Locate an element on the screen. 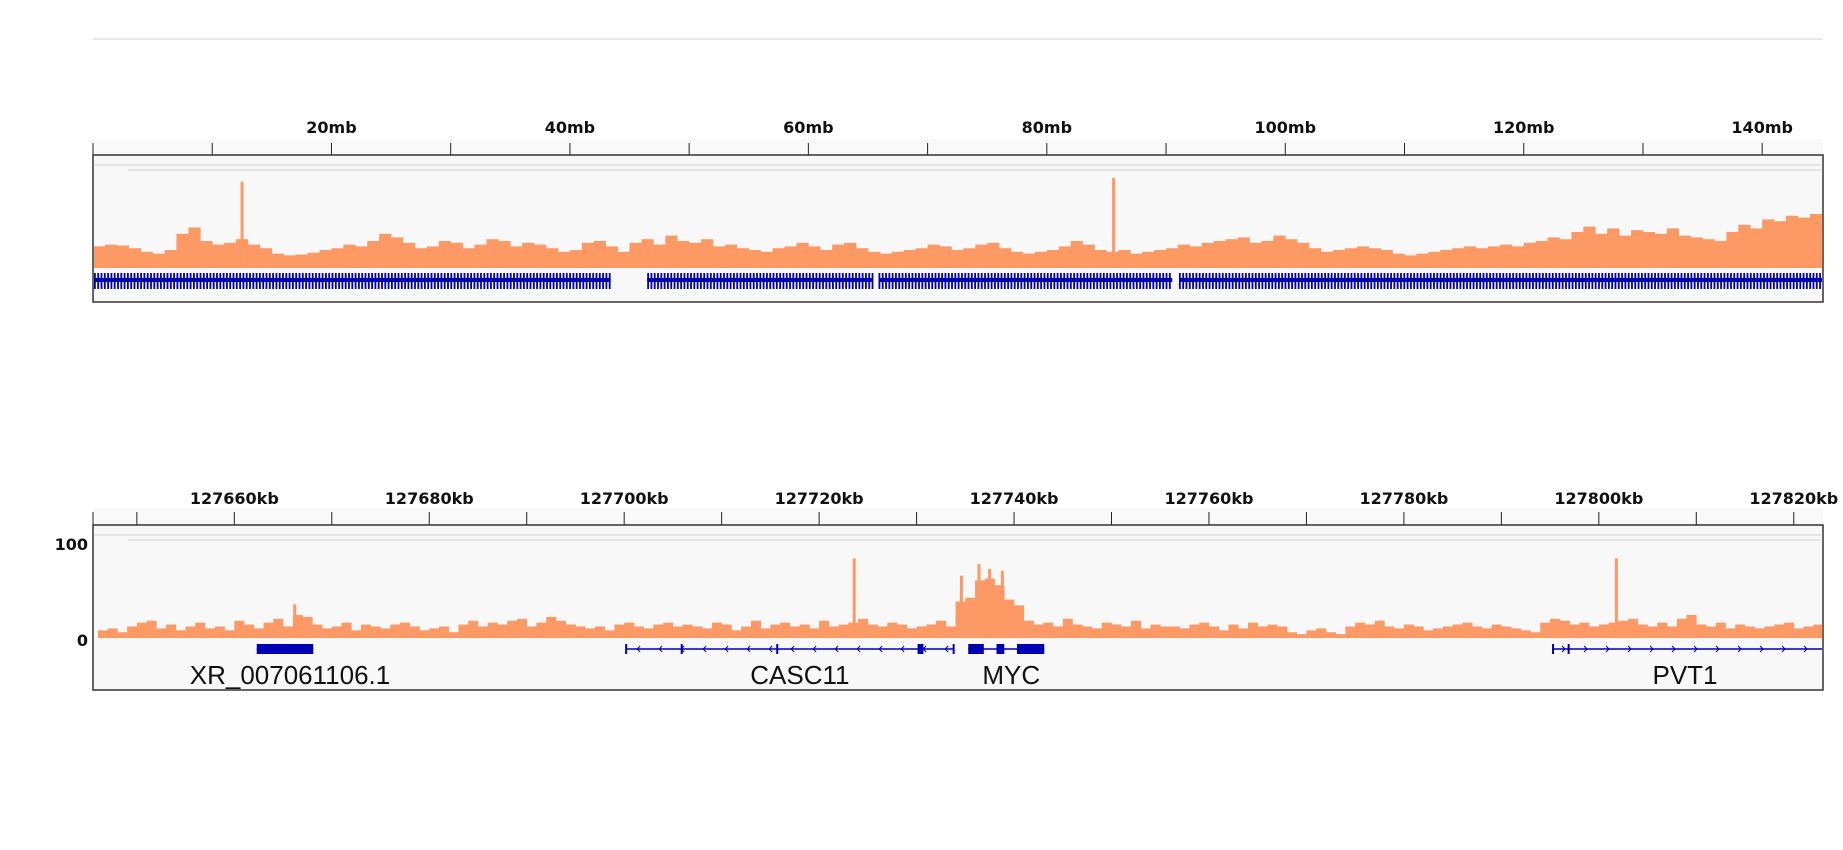  gene-casc11: CASC11 is located at coordinates (790, 667).